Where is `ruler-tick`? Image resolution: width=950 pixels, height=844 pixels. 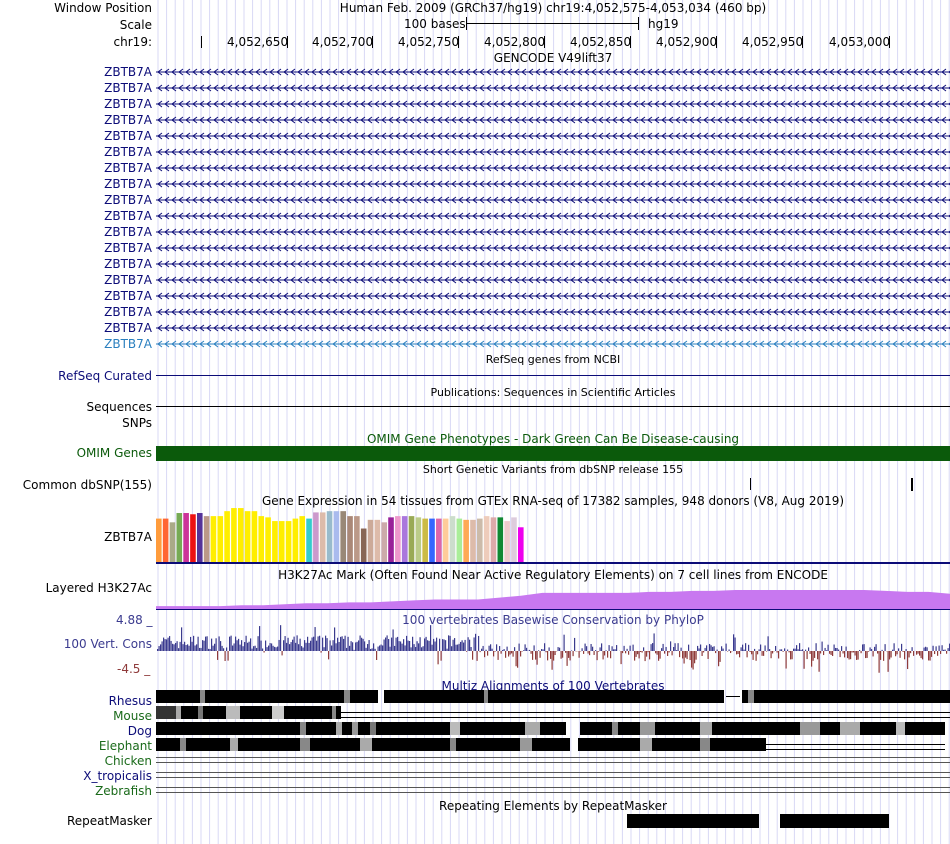
ruler-tick is located at coordinates (716, 42).